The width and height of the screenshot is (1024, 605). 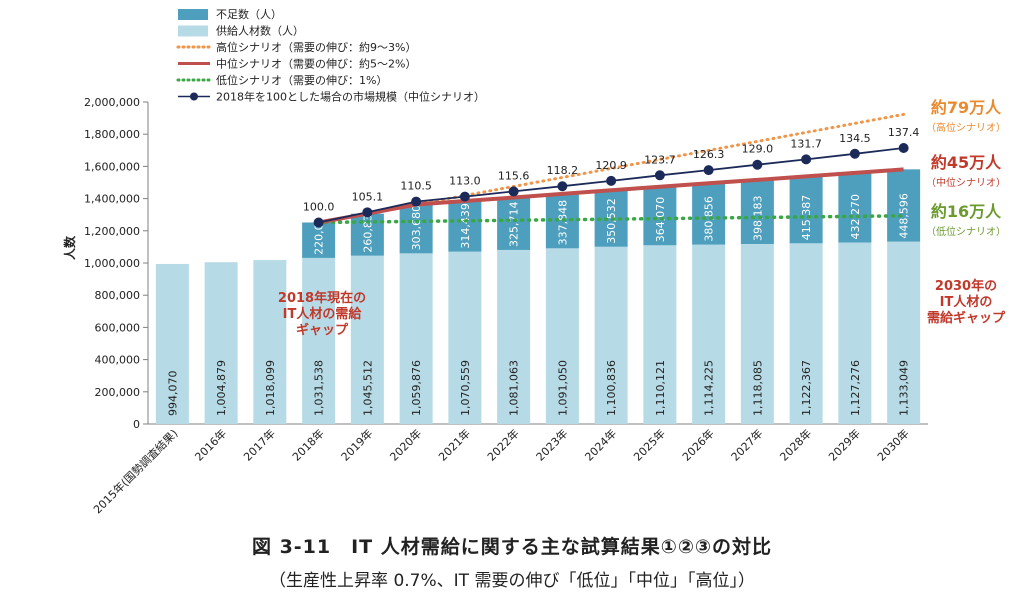 What do you see at coordinates (660, 159) in the screenshot?
I see `market-size-label: 123.7` at bounding box center [660, 159].